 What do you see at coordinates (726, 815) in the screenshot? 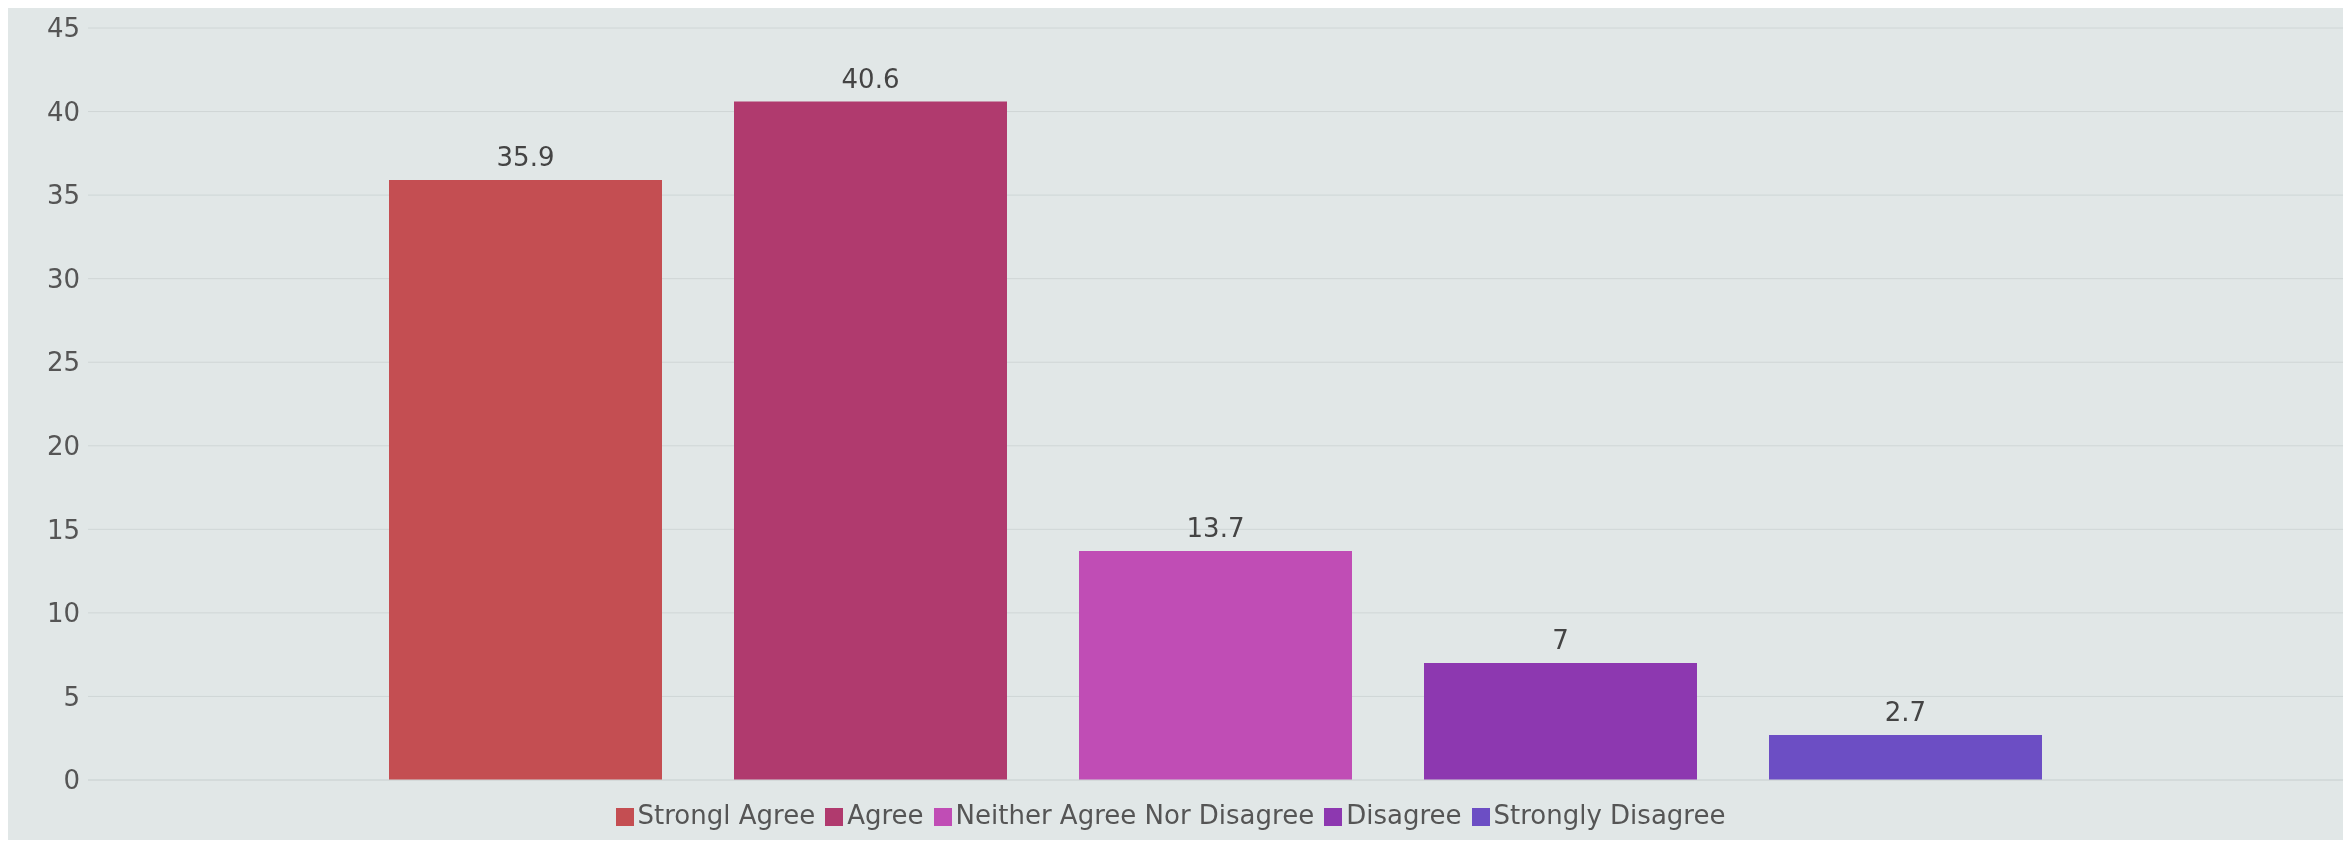
I see `legend-label: Strongl Agree` at bounding box center [726, 815].